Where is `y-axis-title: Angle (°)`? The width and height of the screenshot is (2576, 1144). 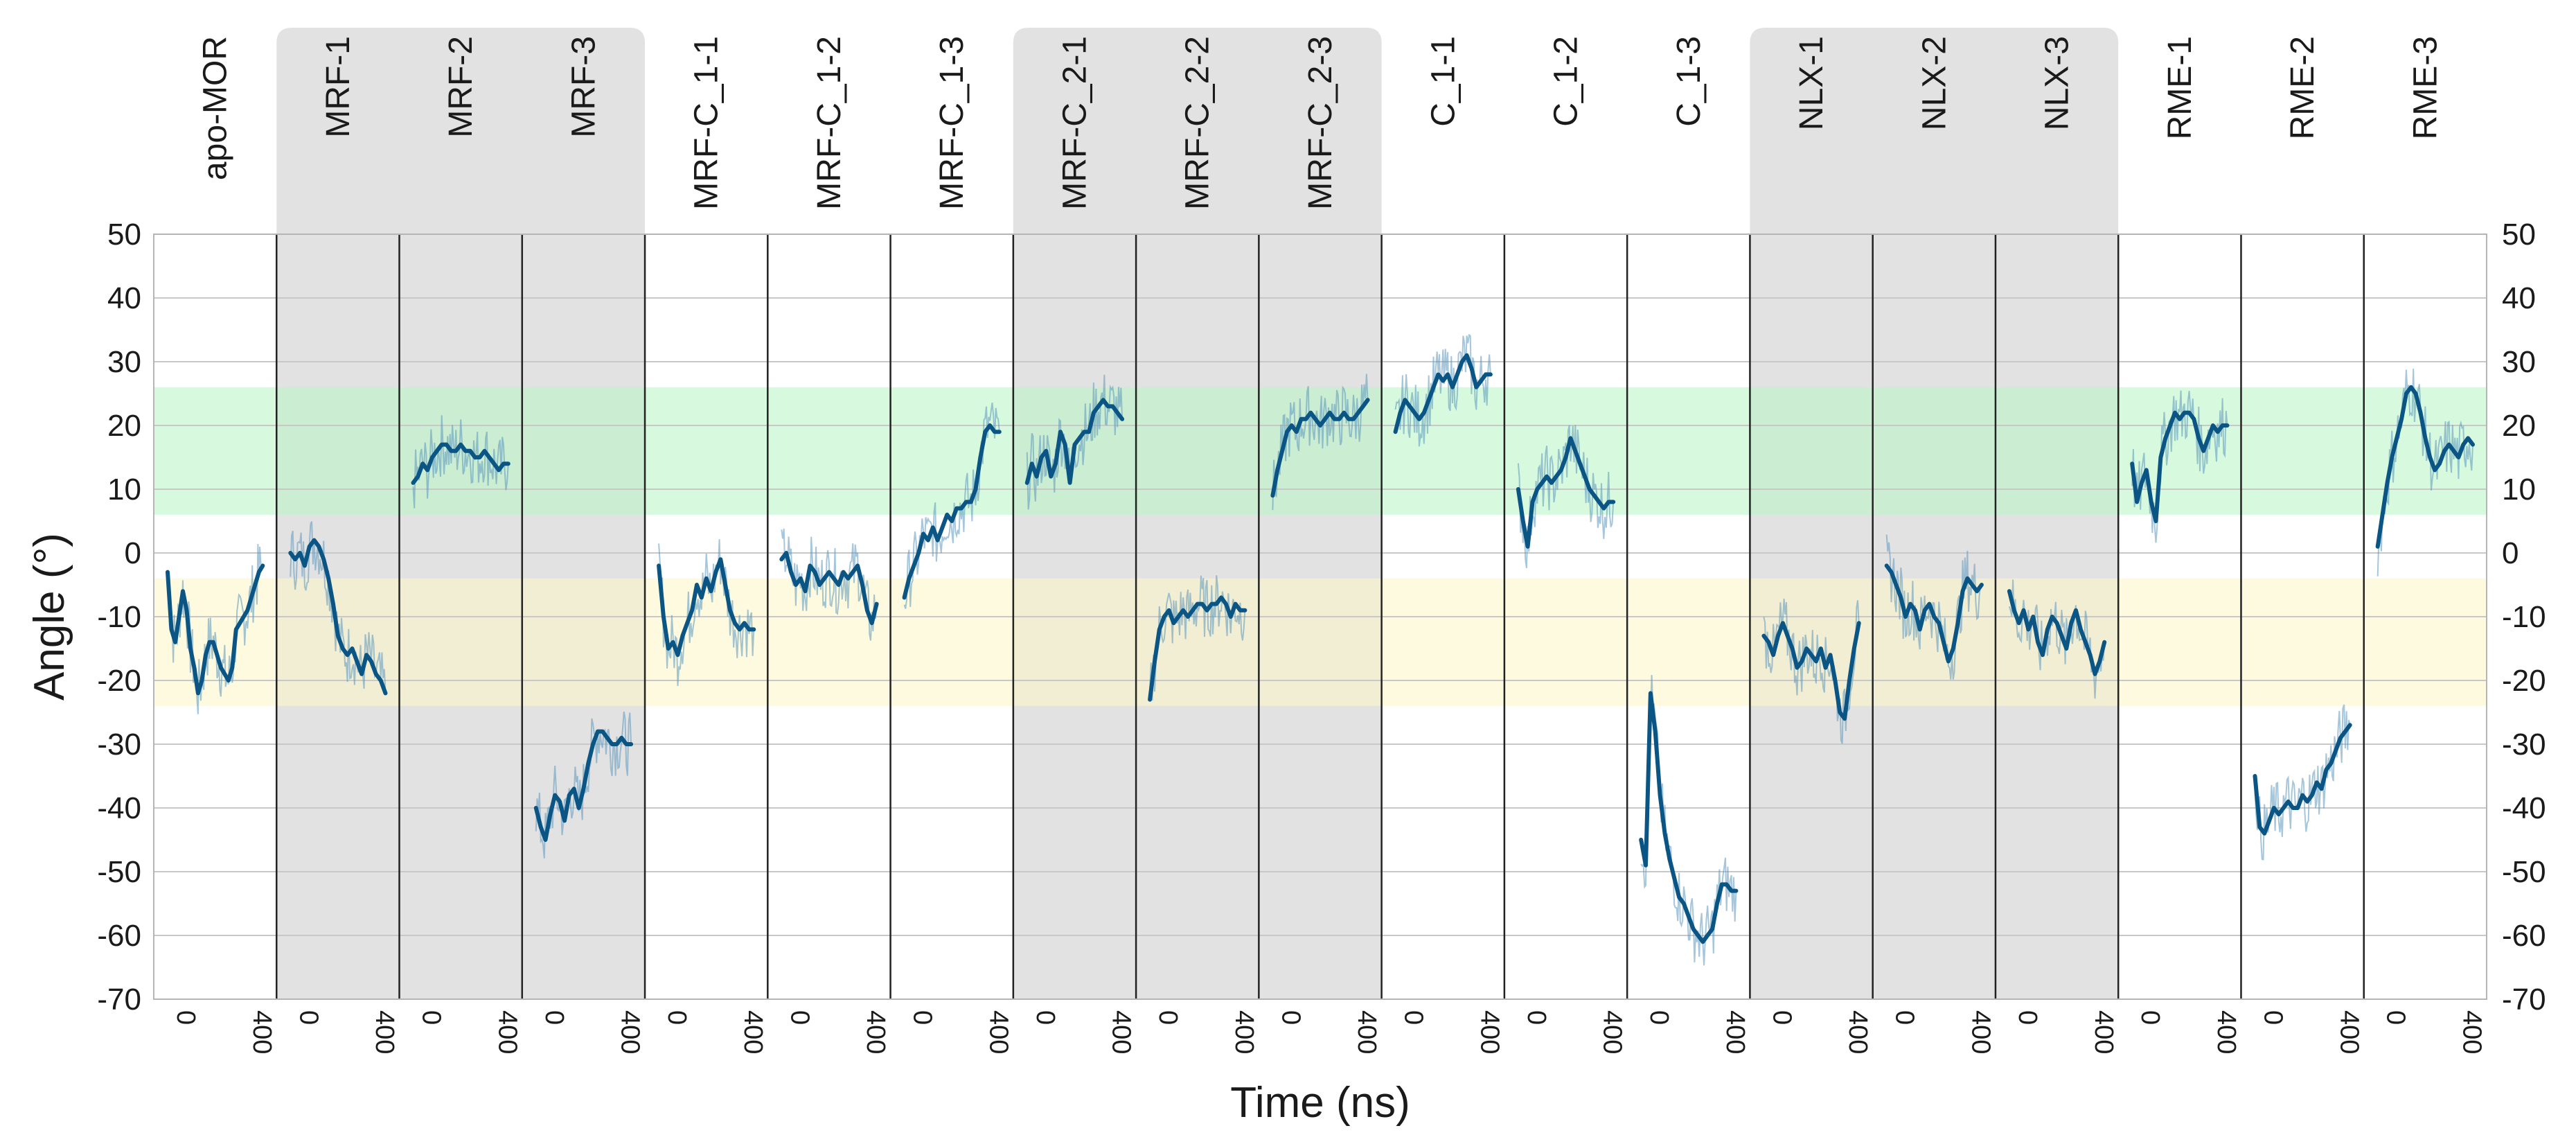
y-axis-title: Angle (°) is located at coordinates (49, 617).